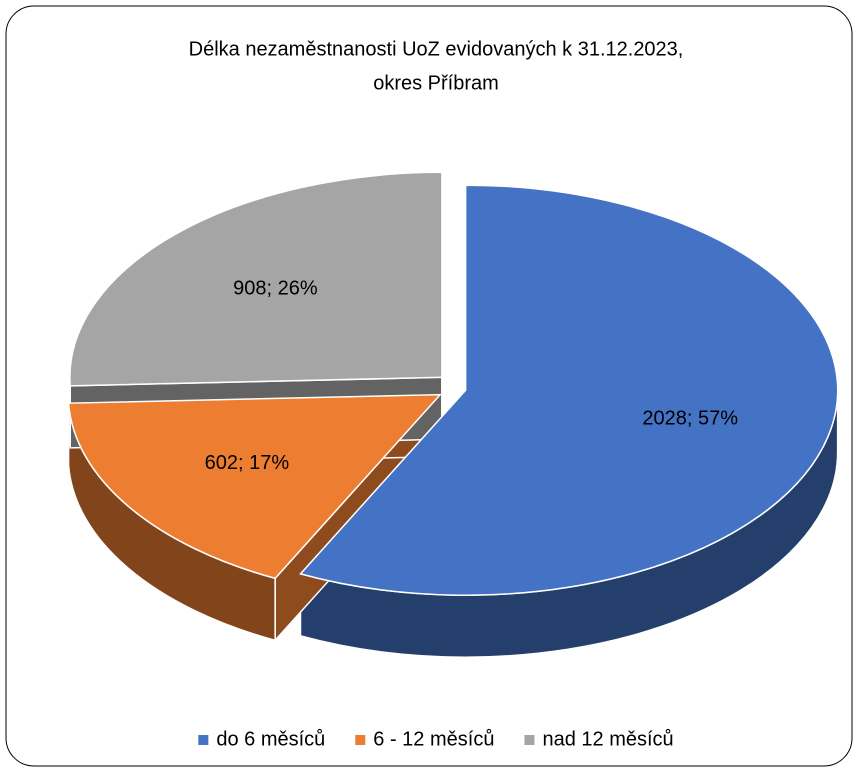  Describe the element at coordinates (247, 463) in the screenshot. I see `data-label: 602; 17%` at that location.